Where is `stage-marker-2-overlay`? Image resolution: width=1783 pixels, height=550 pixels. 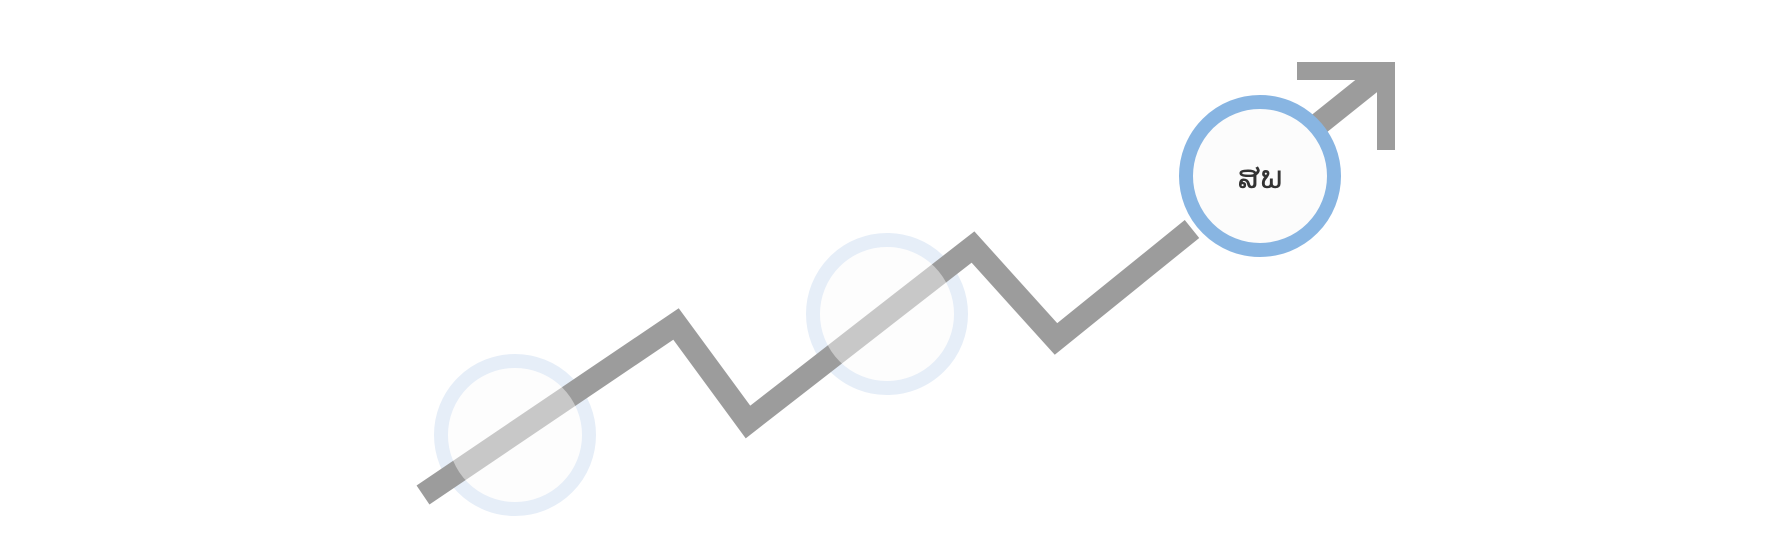 stage-marker-2-overlay is located at coordinates (887, 314).